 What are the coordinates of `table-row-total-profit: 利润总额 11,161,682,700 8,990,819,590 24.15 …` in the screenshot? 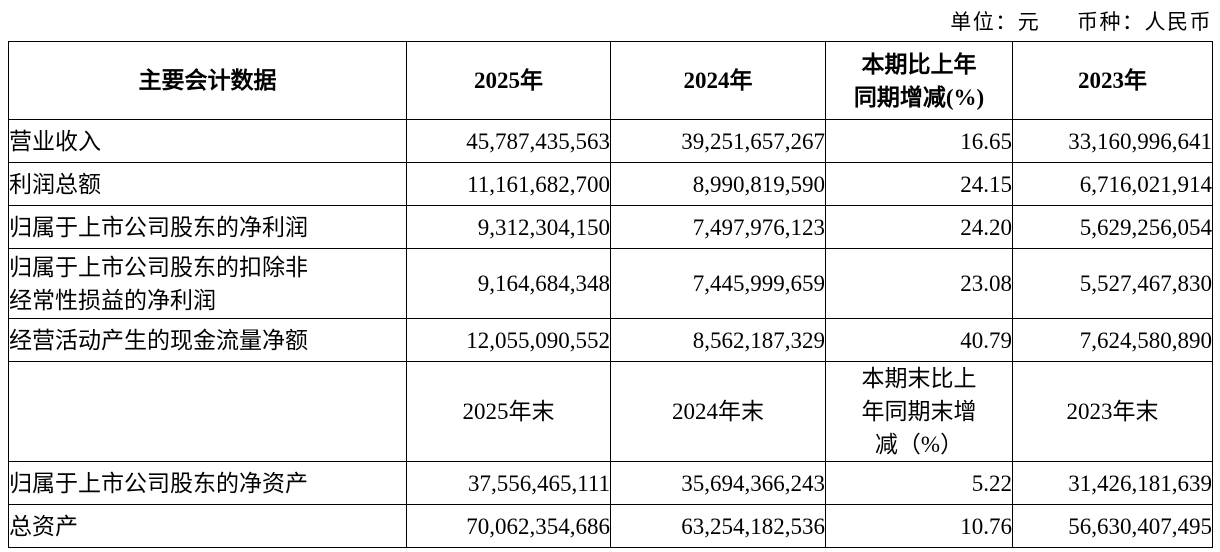 It's located at (610, 184).